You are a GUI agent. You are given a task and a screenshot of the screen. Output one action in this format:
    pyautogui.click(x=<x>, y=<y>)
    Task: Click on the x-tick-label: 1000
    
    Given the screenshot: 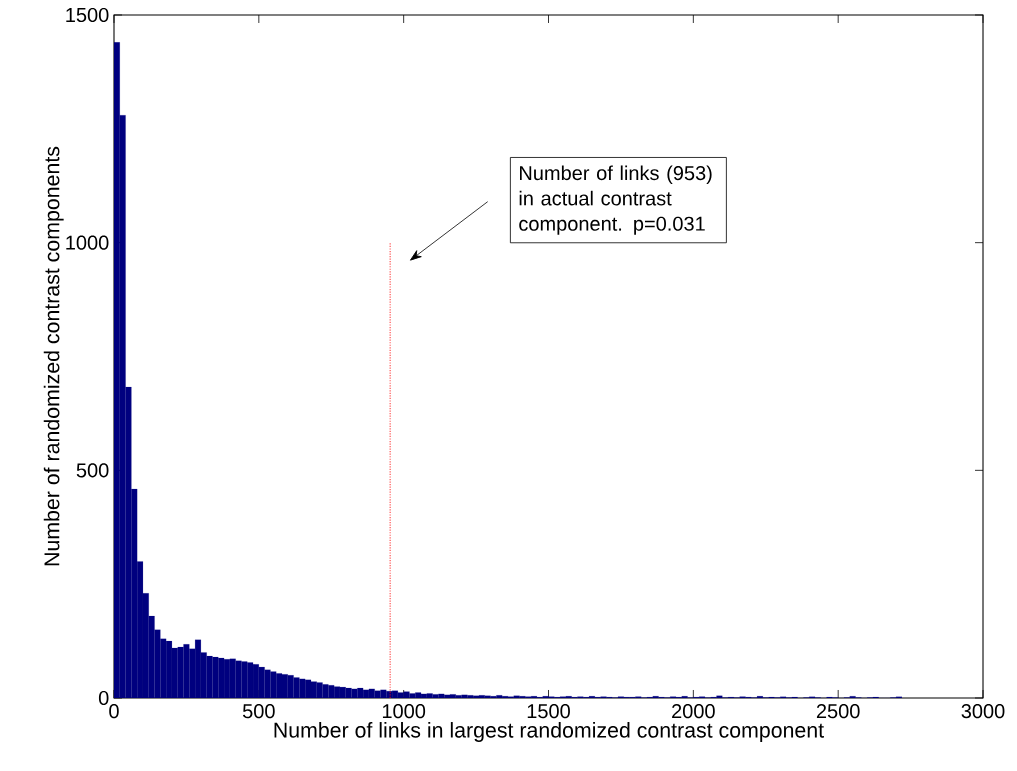 What is the action you would take?
    pyautogui.click(x=404, y=711)
    